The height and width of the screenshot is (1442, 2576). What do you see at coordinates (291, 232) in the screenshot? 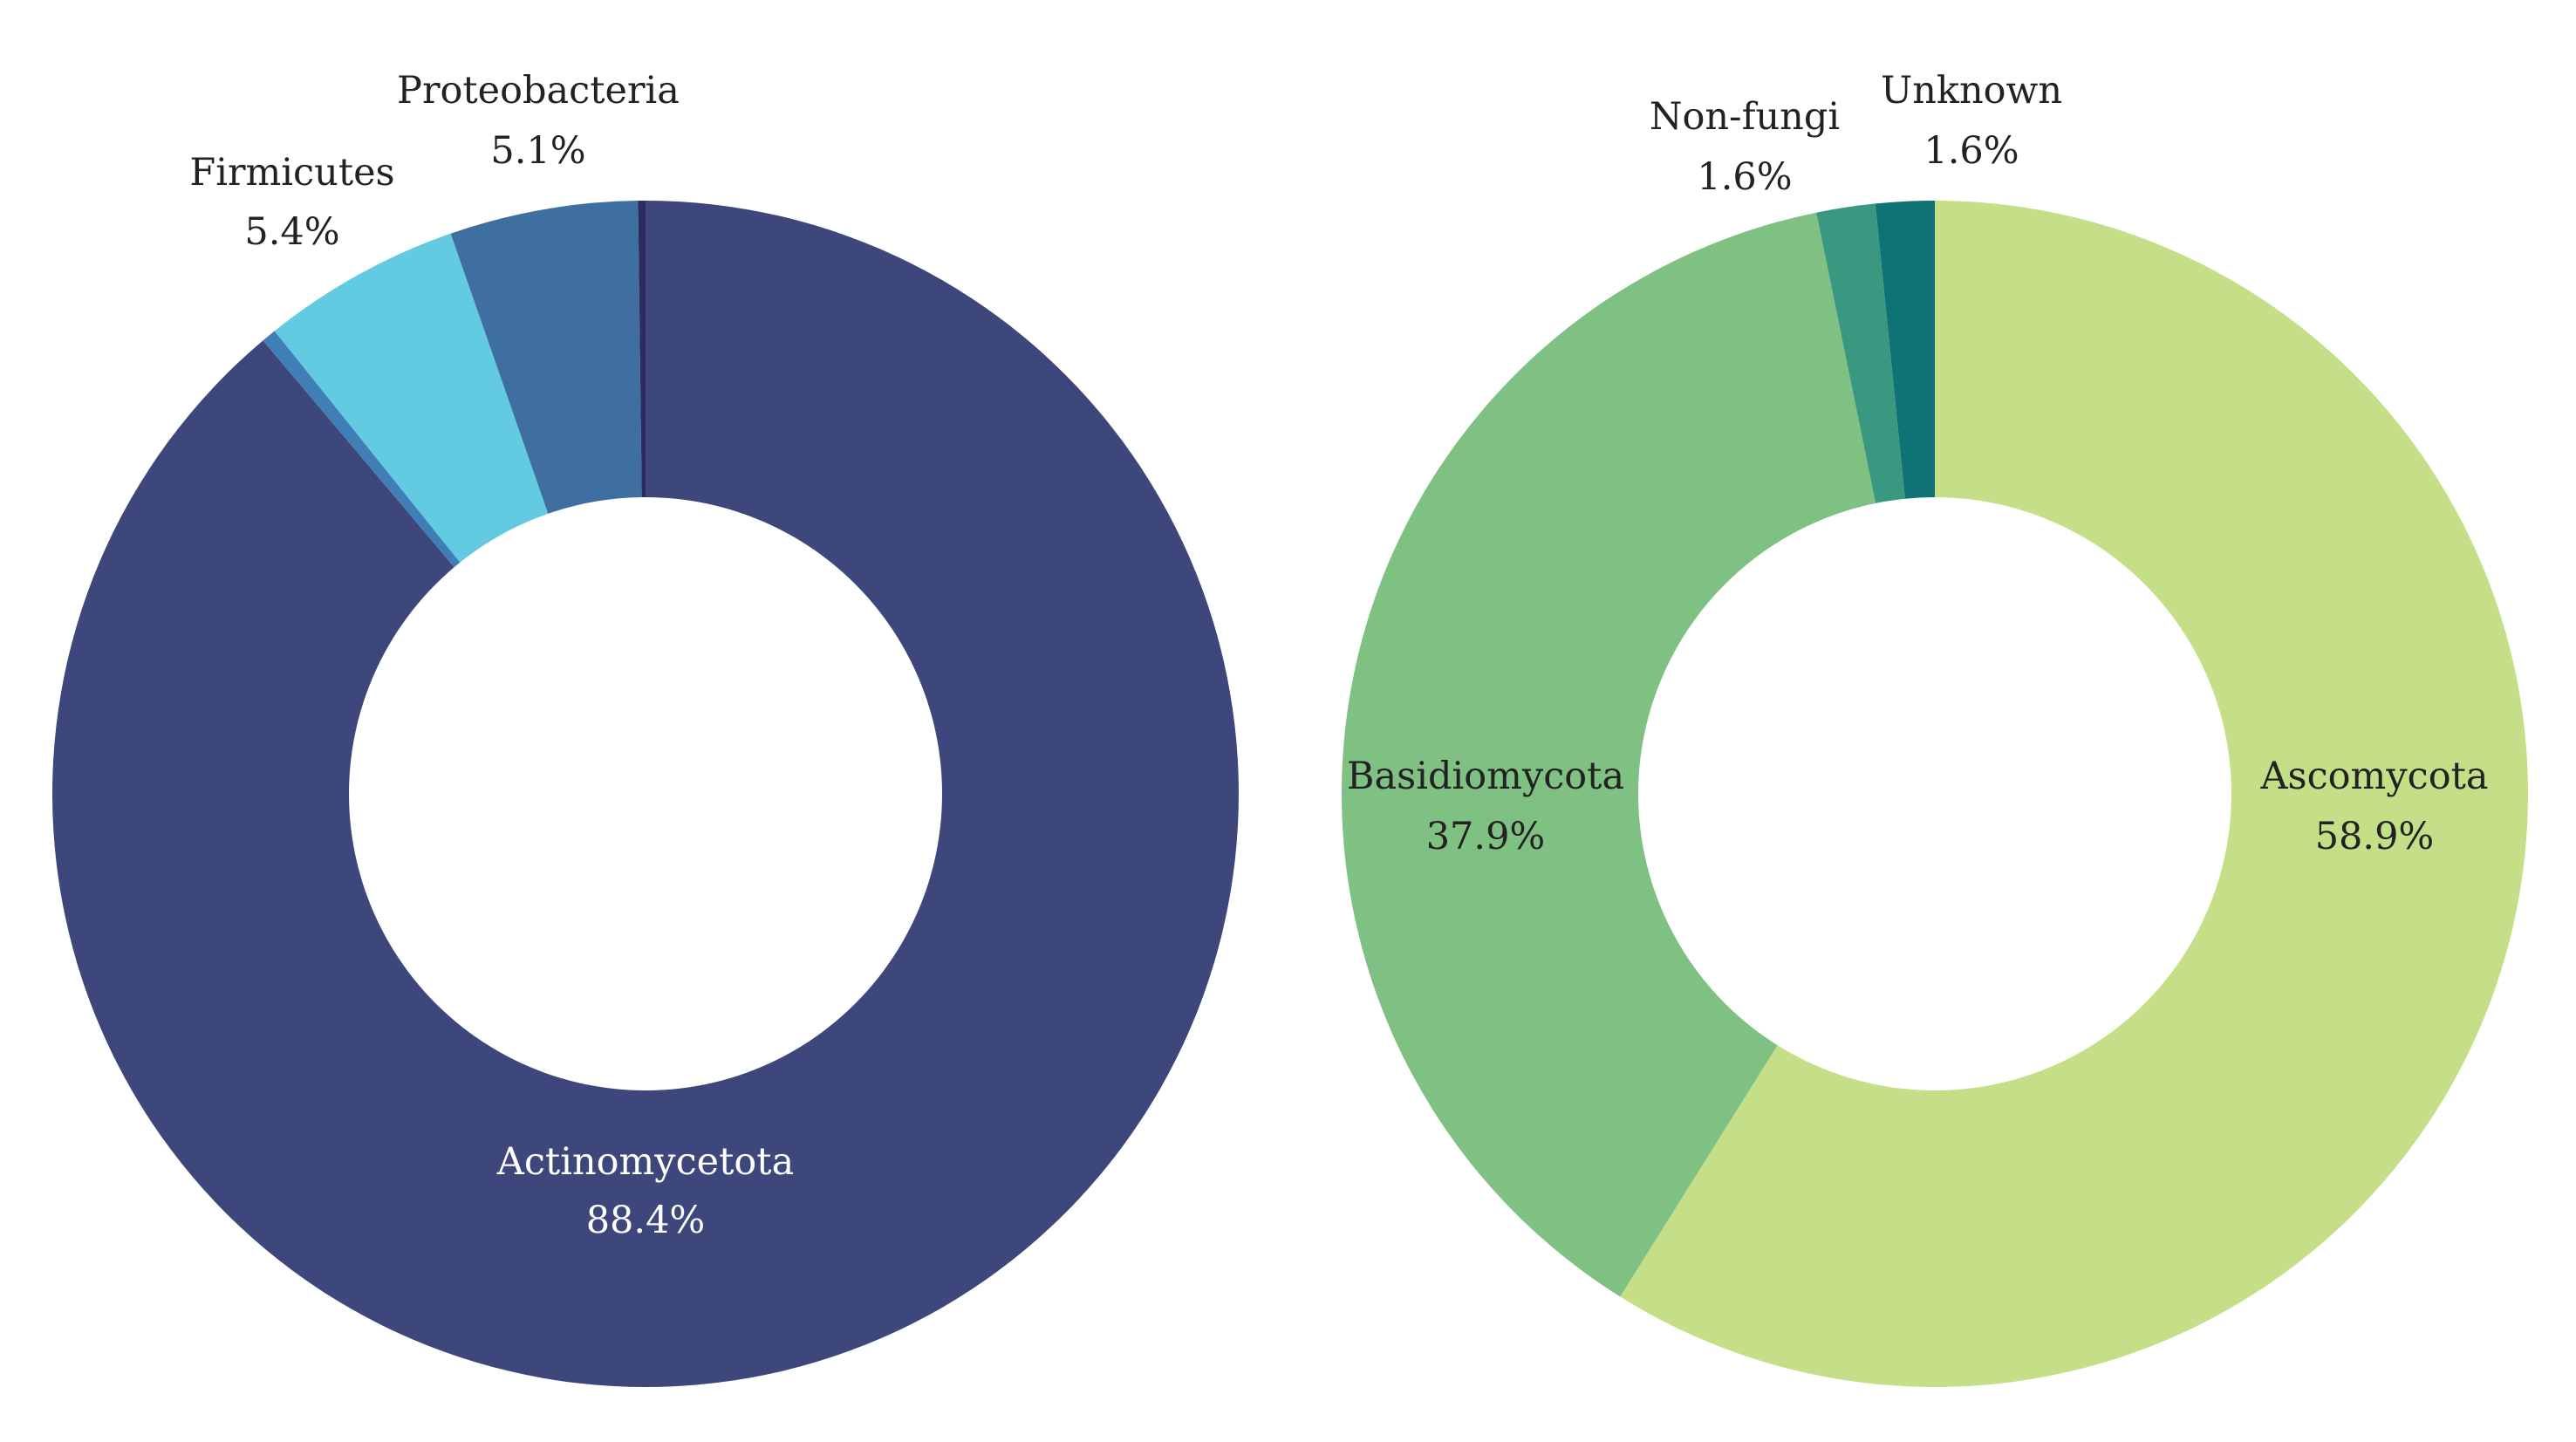
I see `label-firmicutes-value: 5.4%` at bounding box center [291, 232].